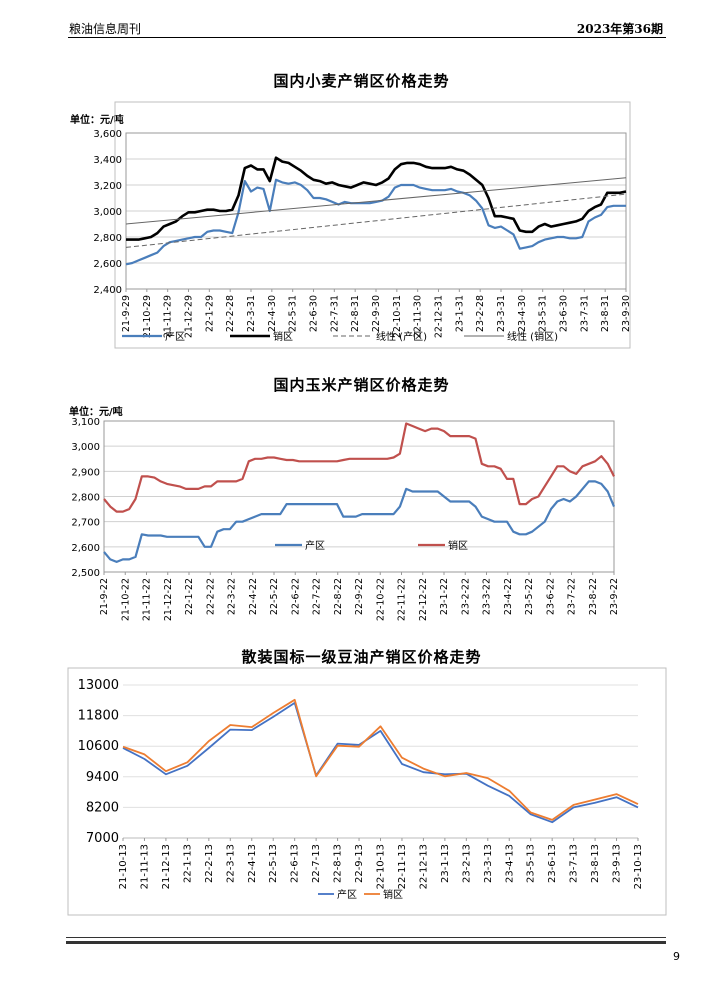 The image size is (723, 998). Describe the element at coordinates (619, 29) in the screenshot. I see `header-issue-number: 2023年第36期` at that location.